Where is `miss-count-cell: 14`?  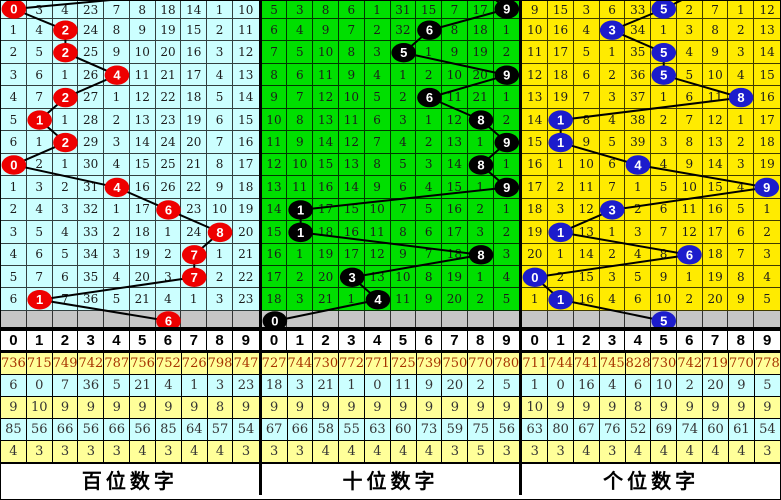
miss-count-cell: 14 is located at coordinates (586, 254).